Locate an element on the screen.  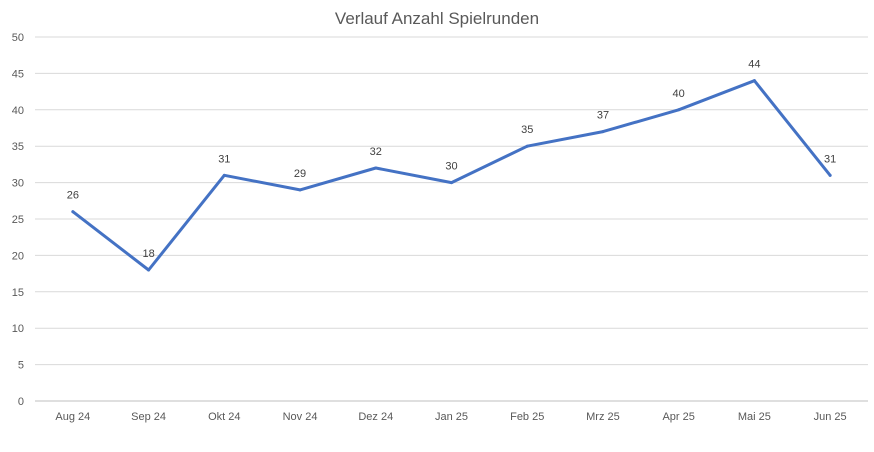
x-tick-label: Mai 25 is located at coordinates (754, 417).